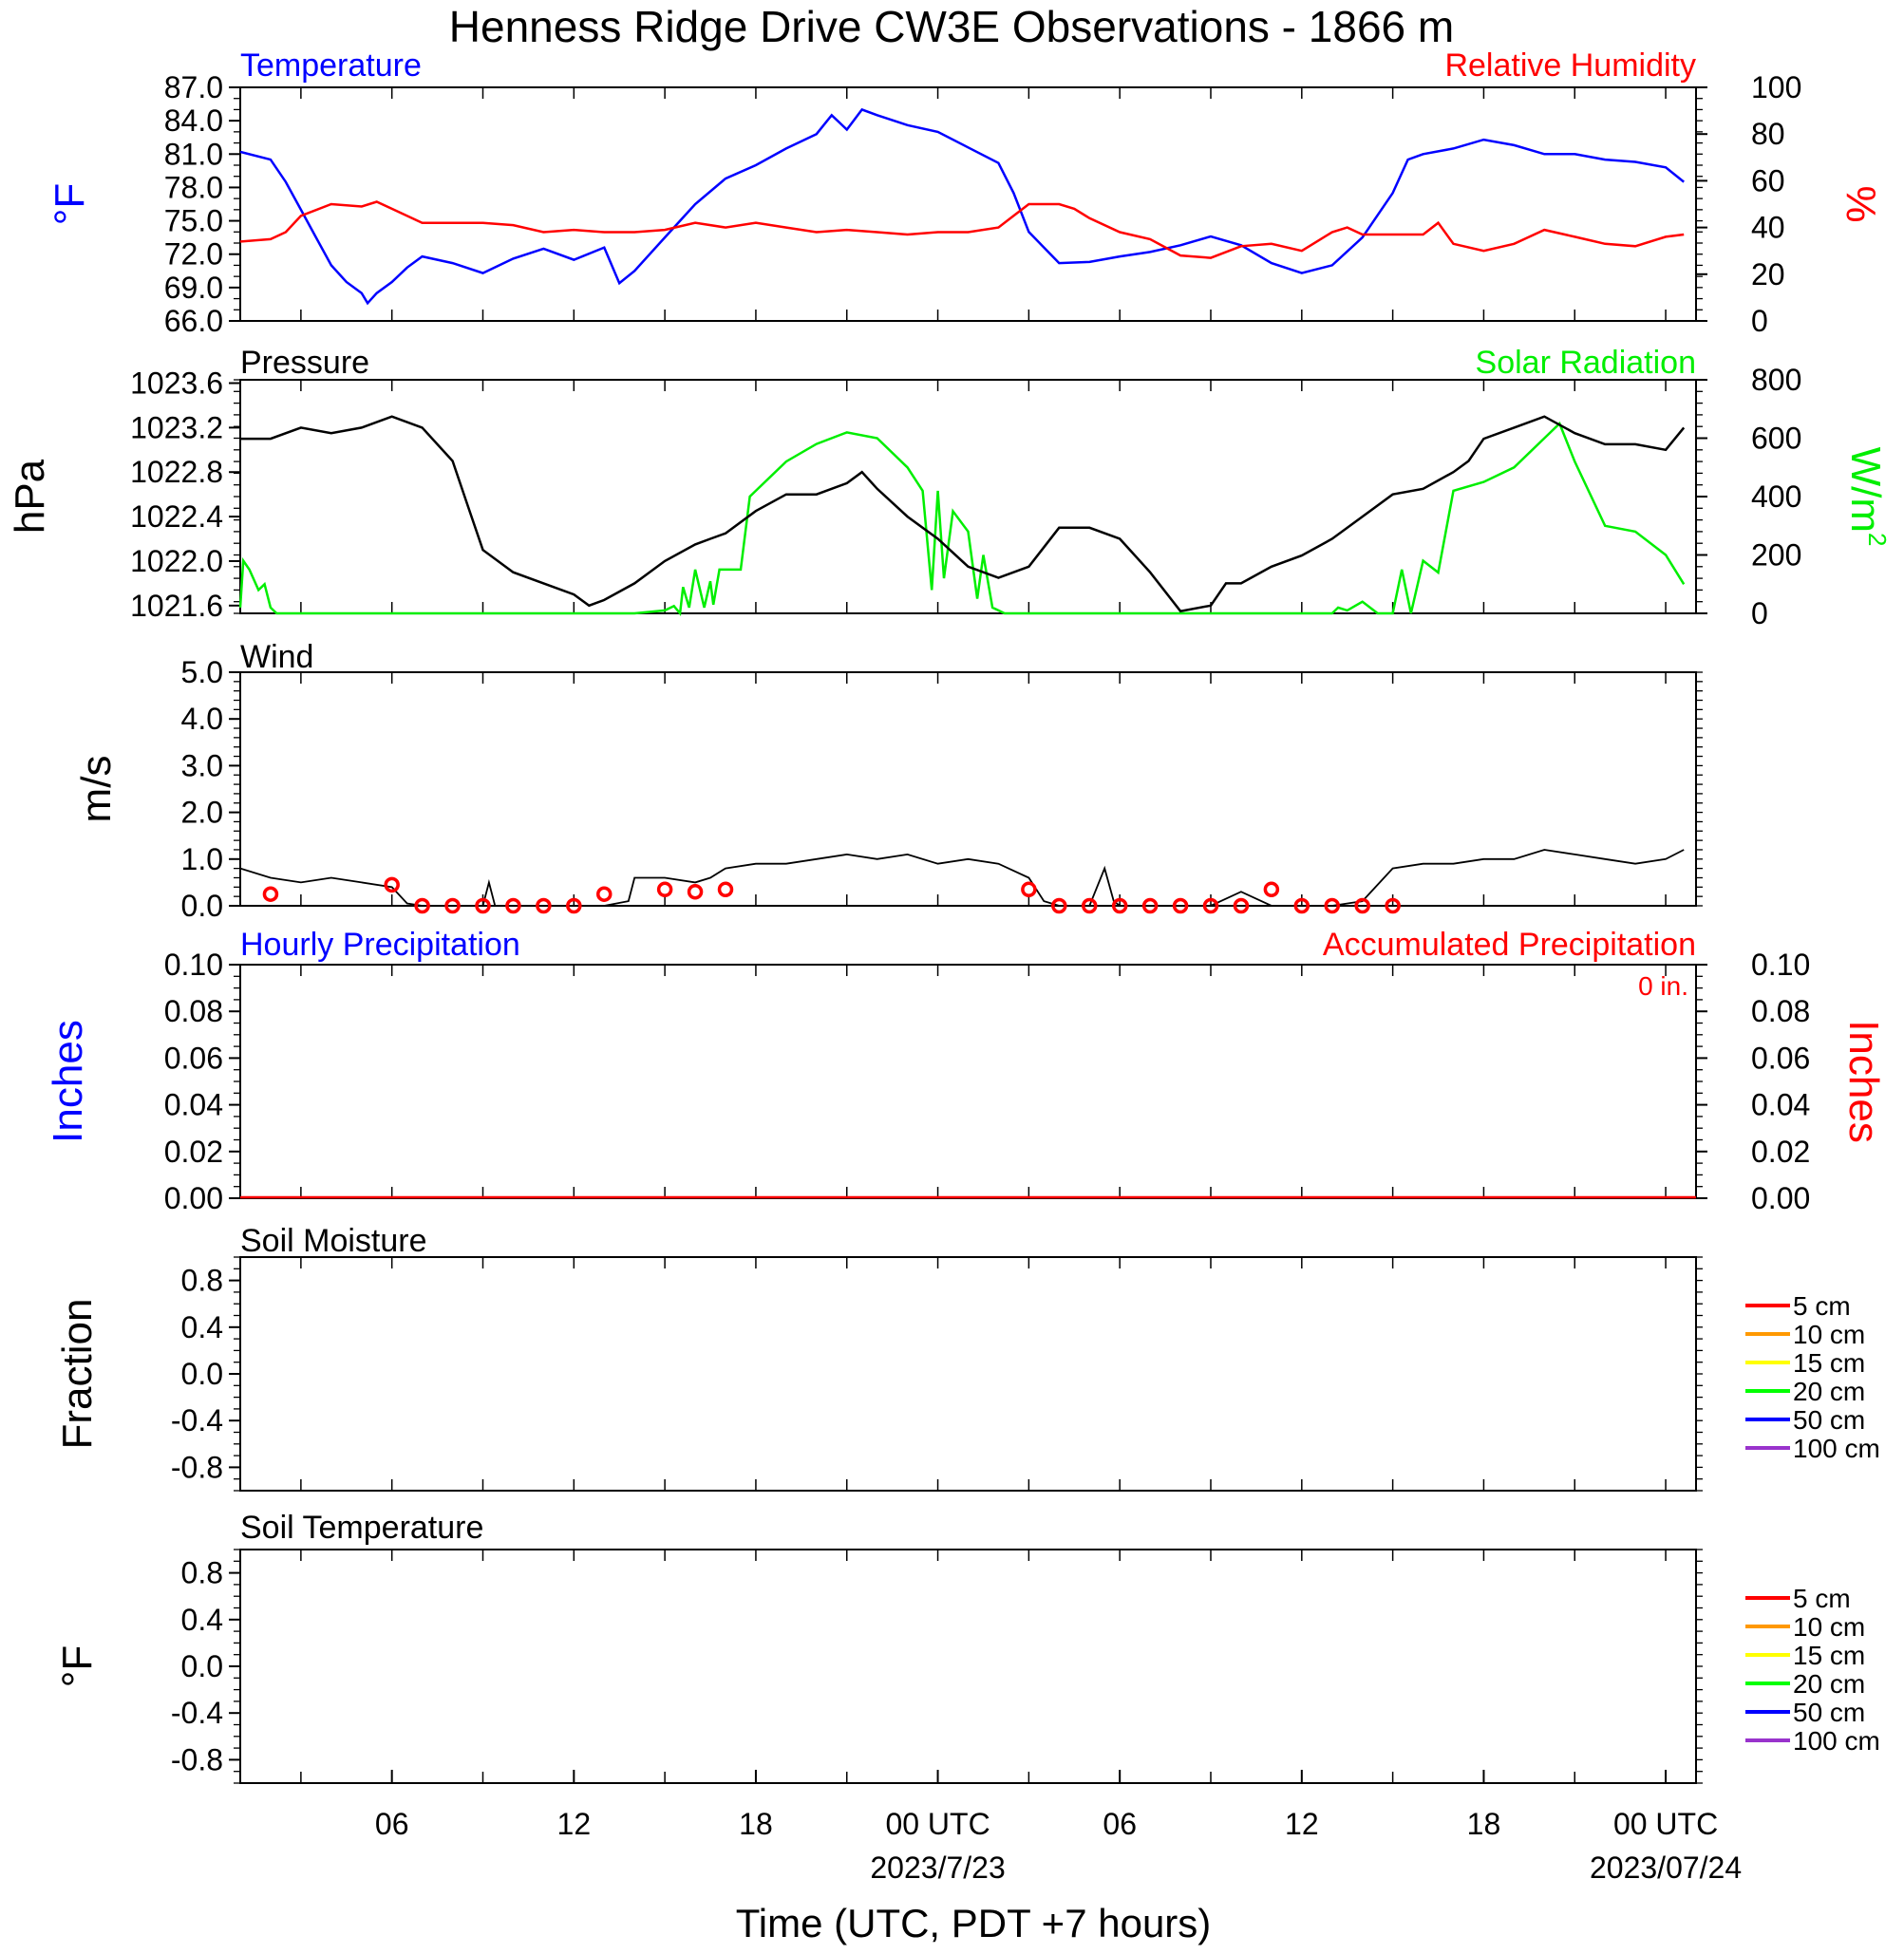 The height and width of the screenshot is (1954, 1904). What do you see at coordinates (194, 1011) in the screenshot?
I see `left-tick-label: 0.08` at bounding box center [194, 1011].